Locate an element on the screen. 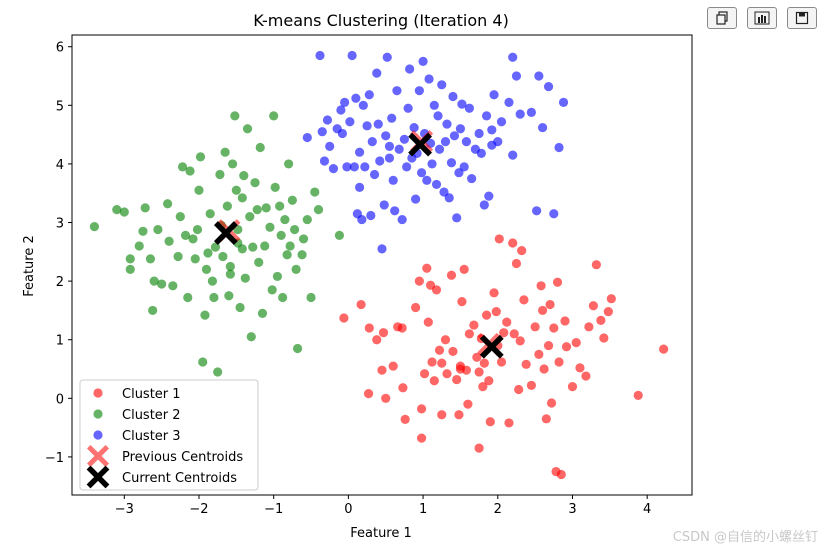  x-tick-label: 2 is located at coordinates (498, 509).